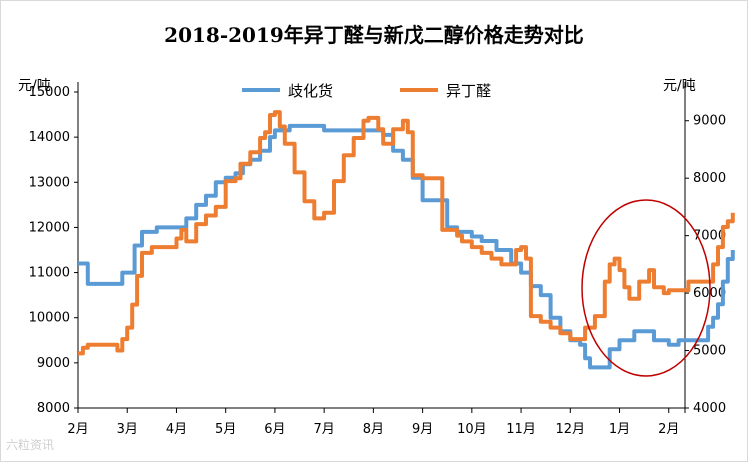 The width and height of the screenshot is (748, 462). Describe the element at coordinates (310, 91) in the screenshot. I see `legend-label: 歧化货` at that location.